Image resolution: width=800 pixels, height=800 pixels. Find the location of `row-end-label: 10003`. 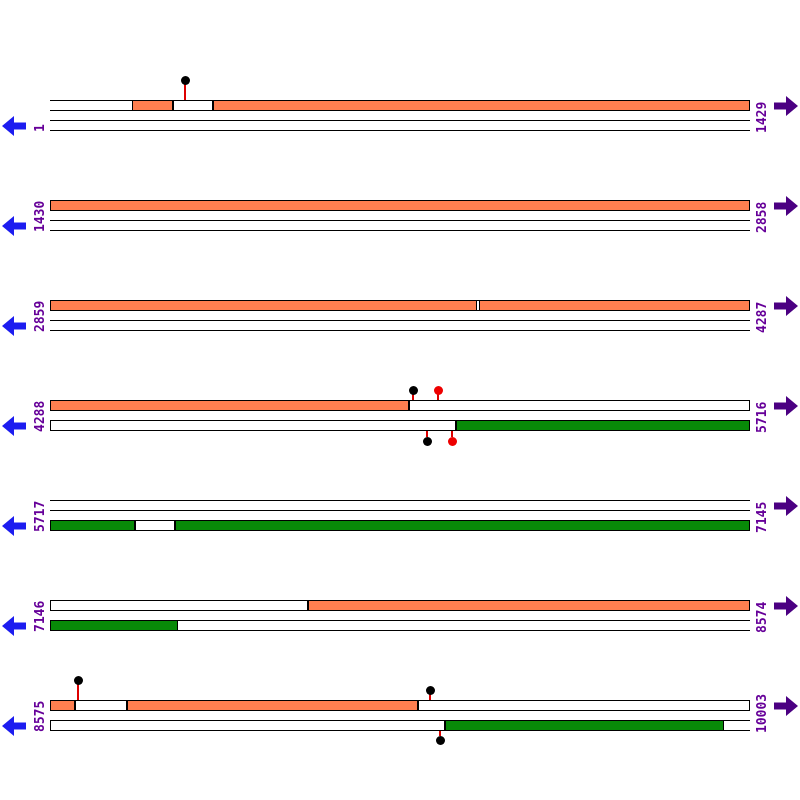

row-end-label: 10003 is located at coordinates (762, 713).